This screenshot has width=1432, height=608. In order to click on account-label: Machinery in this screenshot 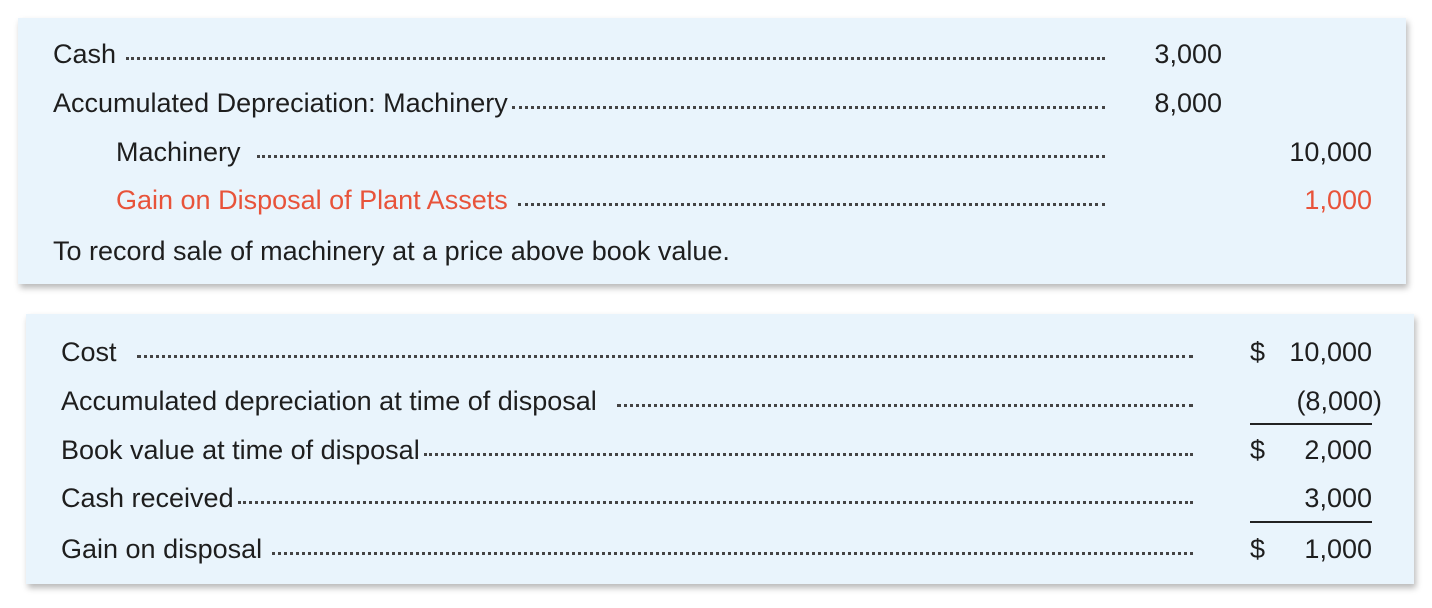, I will do `click(178, 152)`.